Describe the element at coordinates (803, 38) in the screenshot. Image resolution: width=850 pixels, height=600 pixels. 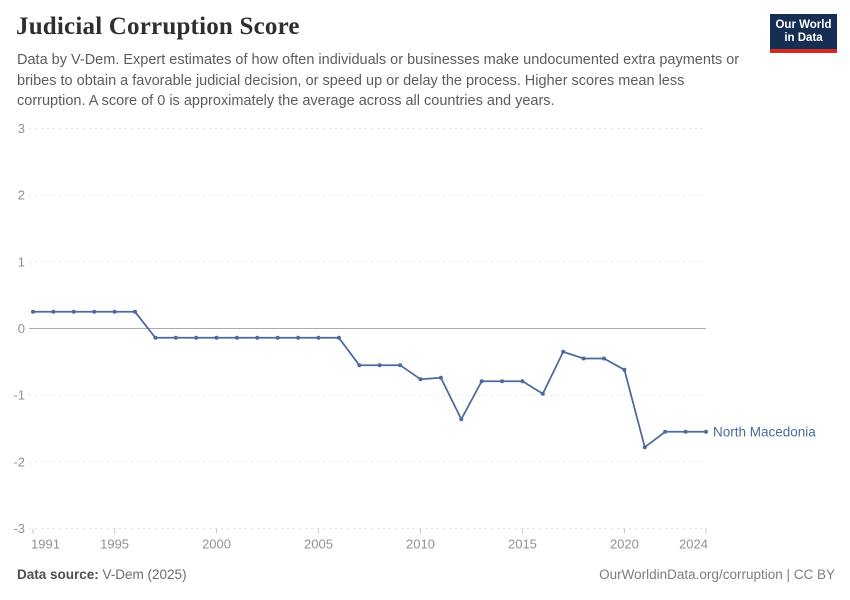
I see `owid-logo-line2: in Data` at that location.